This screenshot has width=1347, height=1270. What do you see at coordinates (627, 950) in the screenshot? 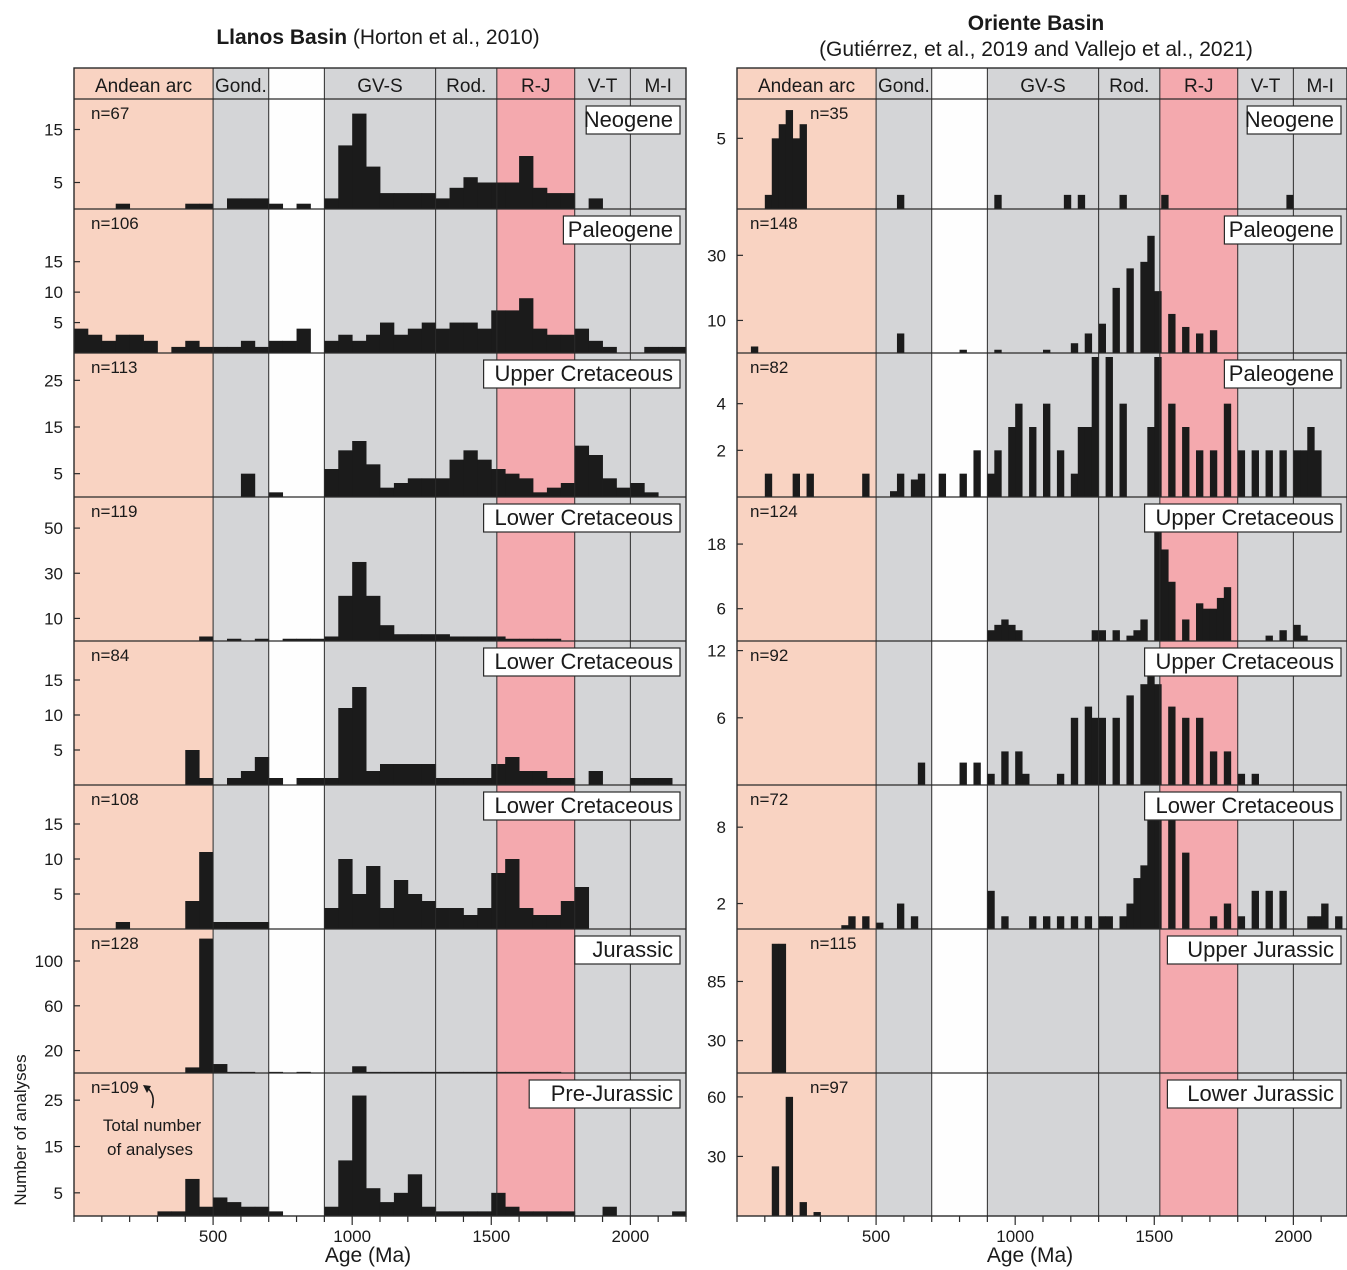
I see `period-label: Jurassic` at bounding box center [627, 950].